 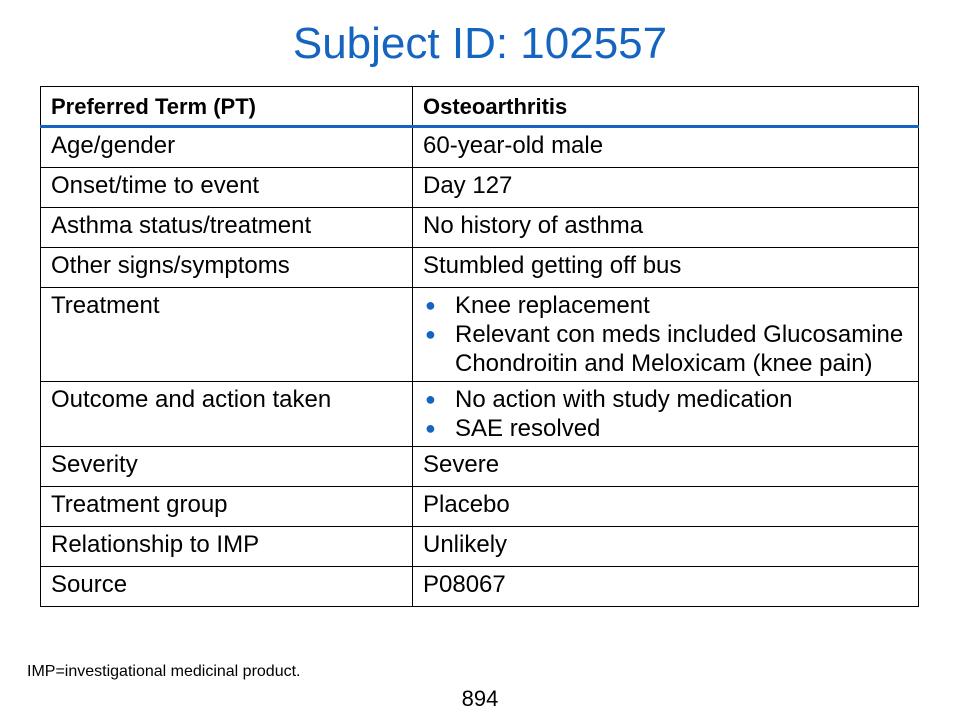 What do you see at coordinates (665, 305) in the screenshot?
I see `list-item: ● Knee replacement` at bounding box center [665, 305].